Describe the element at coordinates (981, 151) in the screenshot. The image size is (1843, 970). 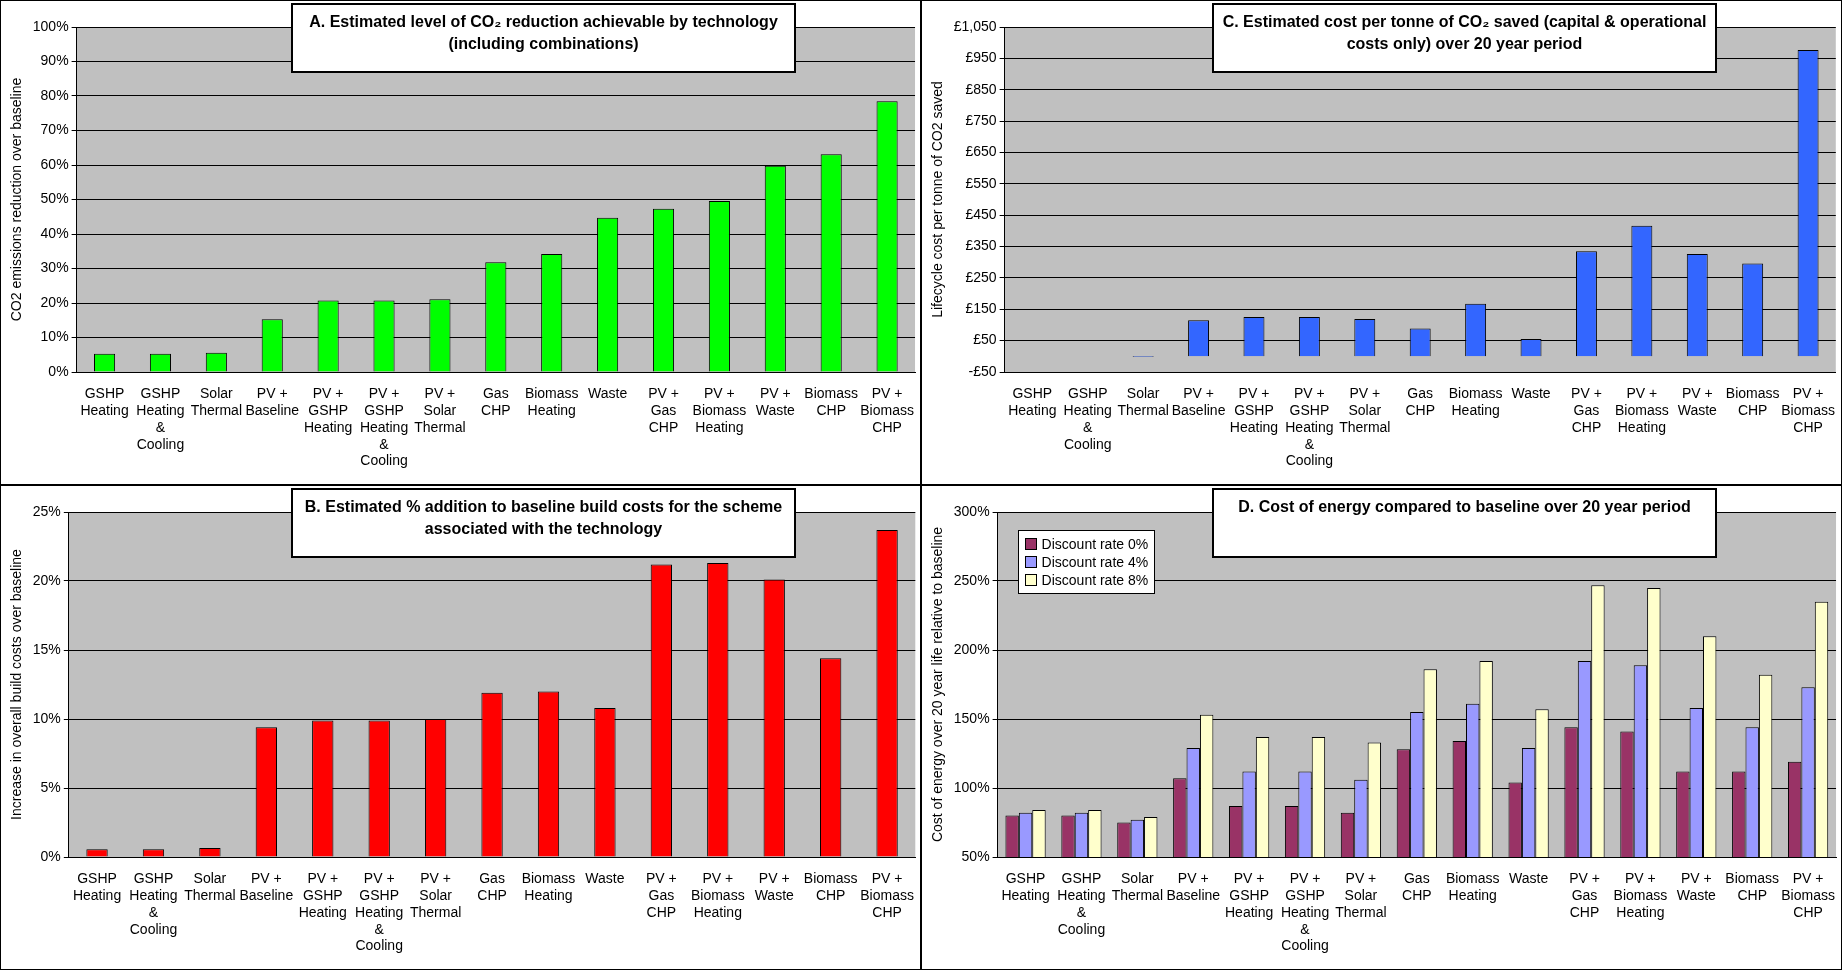
I see `y-tick-label: £650` at that location.